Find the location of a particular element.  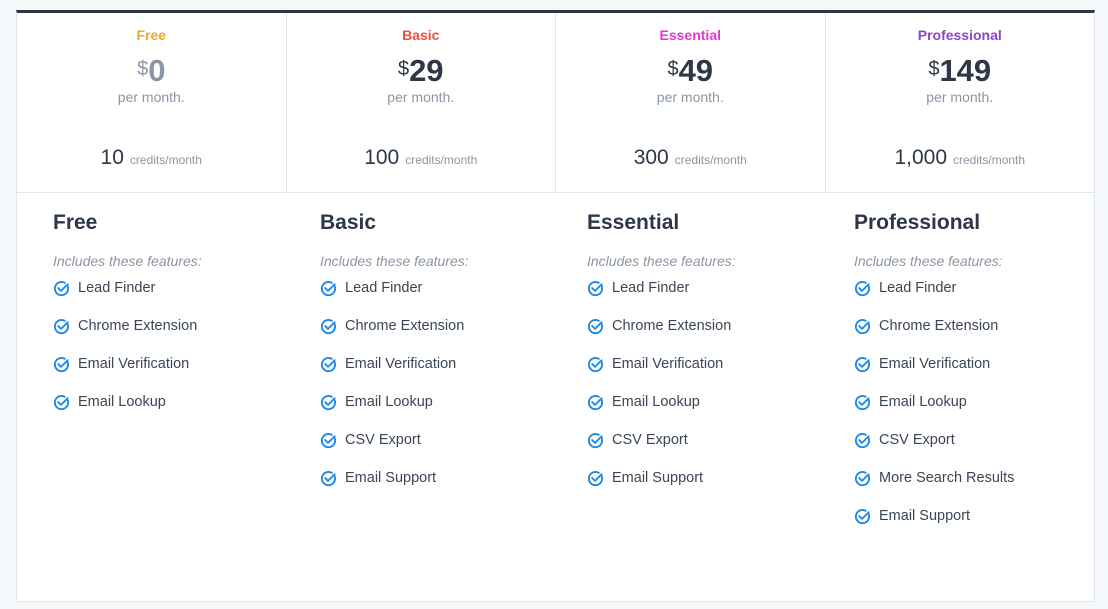

plan-header-basic: Basic $29 per month. 100 credits/month is located at coordinates (421, 102).